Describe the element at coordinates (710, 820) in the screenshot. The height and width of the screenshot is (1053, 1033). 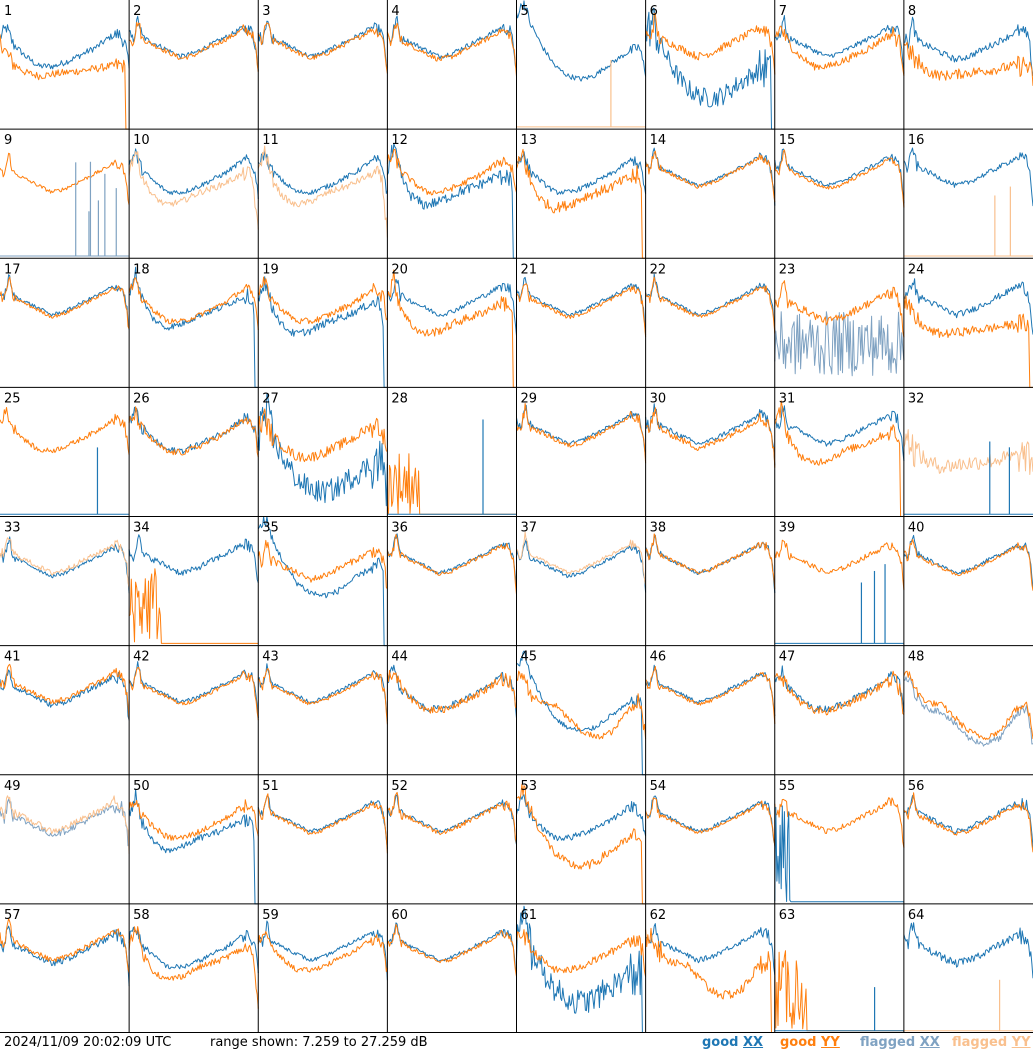
I see `panel-54-trace-xx` at that location.